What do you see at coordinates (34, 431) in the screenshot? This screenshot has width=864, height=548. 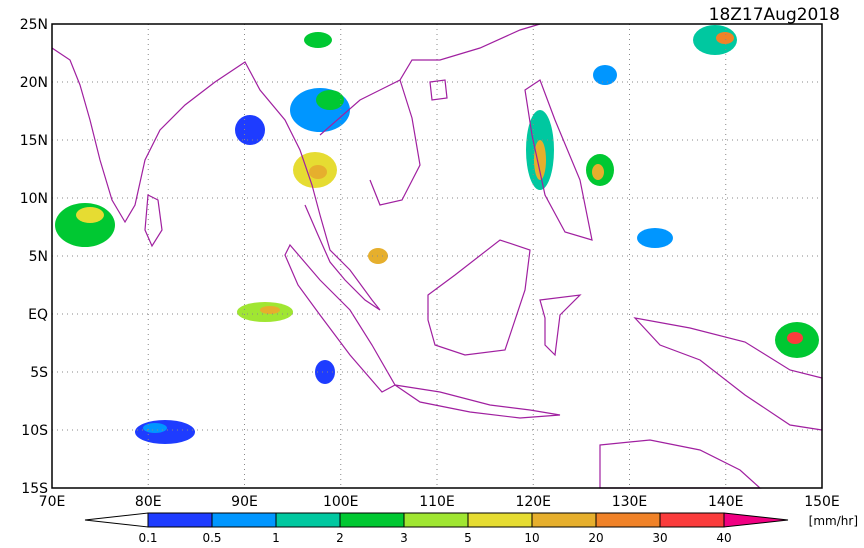 I see `lat-label: 10S` at bounding box center [34, 431].